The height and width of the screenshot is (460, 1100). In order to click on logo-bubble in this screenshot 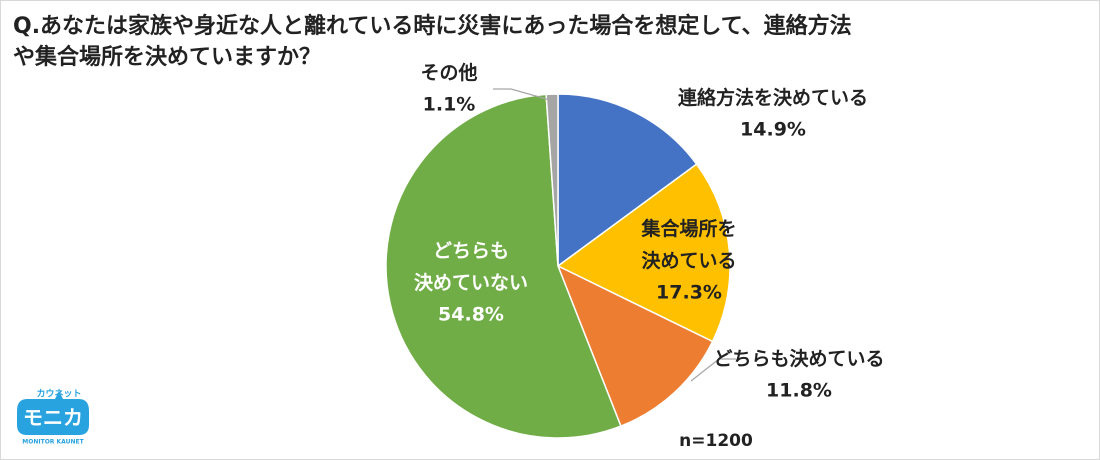, I will do `click(53, 413)`.